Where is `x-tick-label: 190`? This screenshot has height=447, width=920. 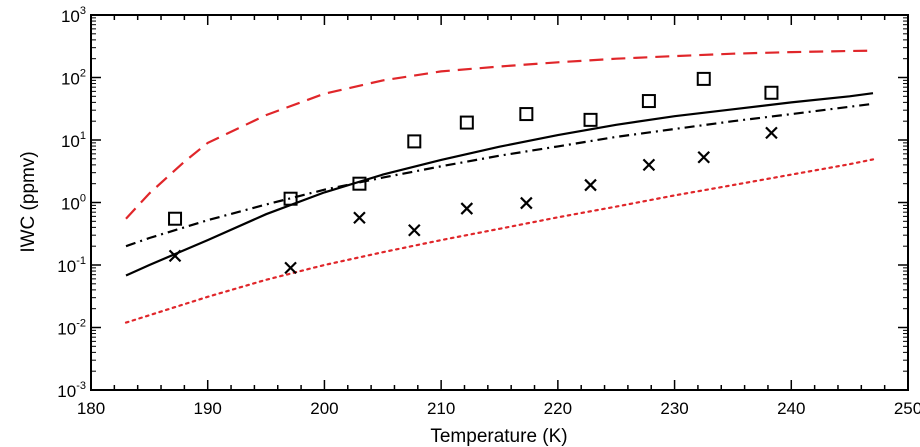 x-tick-label: 190 is located at coordinates (208, 408).